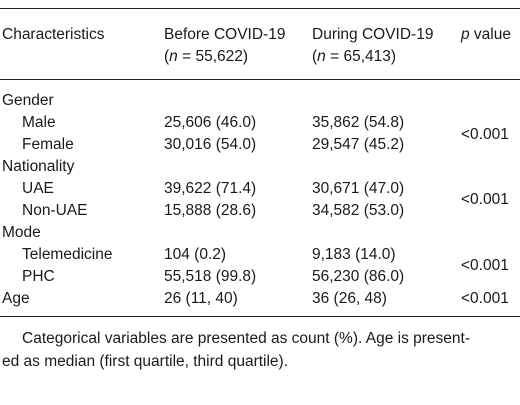  Describe the element at coordinates (53, 34) in the screenshot. I see `header-characteristics: Characteristics` at that location.